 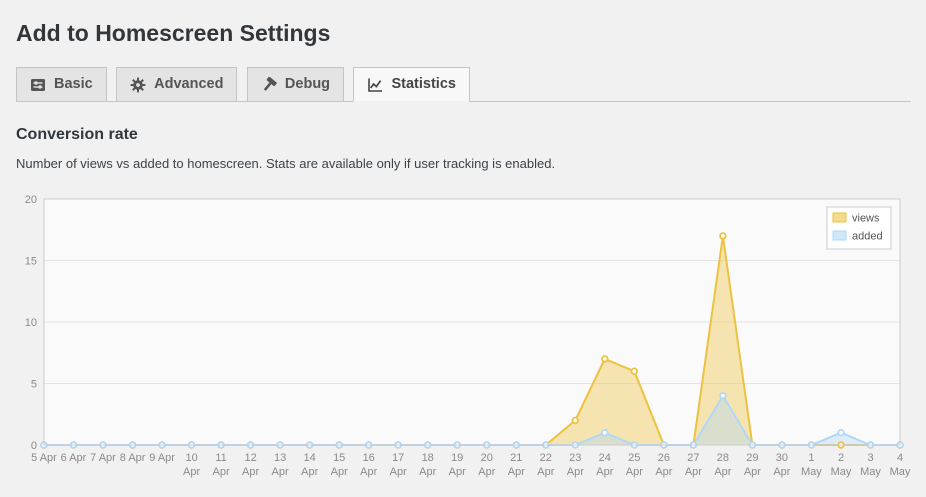 I want to click on legend-label-added: added, so click(x=867, y=237).